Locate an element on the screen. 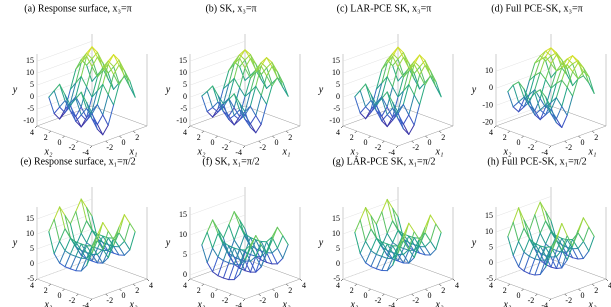  x-tick-label: 2 is located at coordinates (596, 137).